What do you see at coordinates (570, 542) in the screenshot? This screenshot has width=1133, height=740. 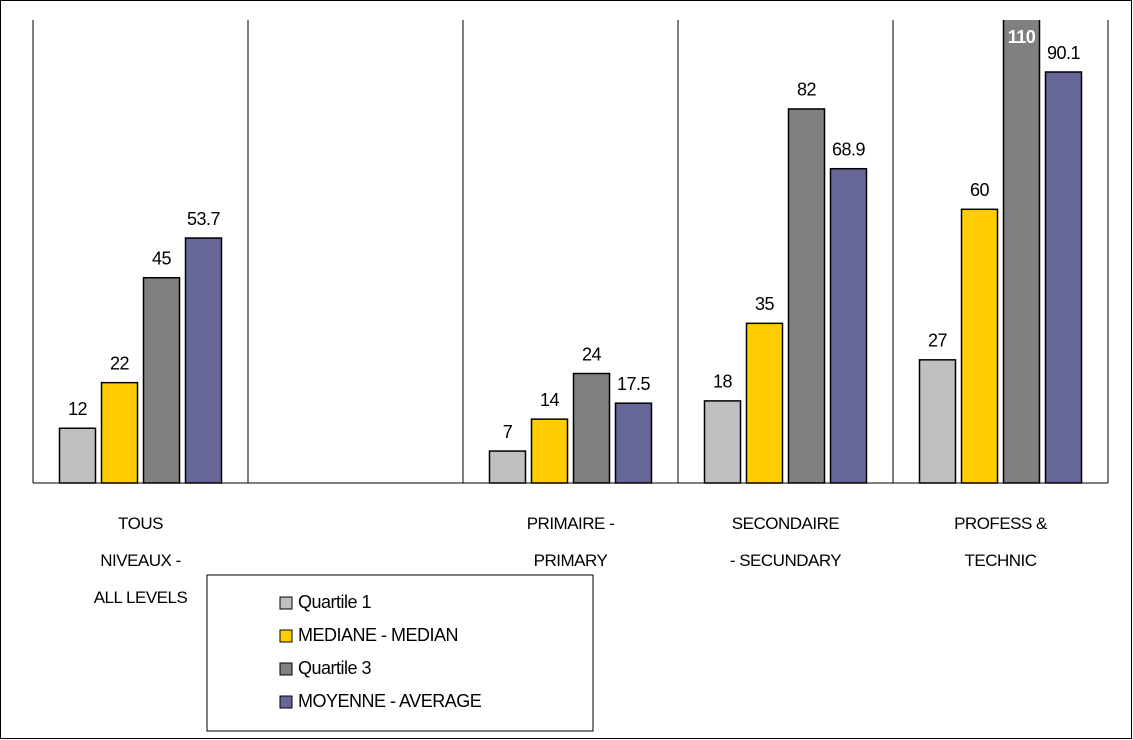 I see `x-tick-label: PRIMAIRE - PRIMARY` at bounding box center [570, 542].